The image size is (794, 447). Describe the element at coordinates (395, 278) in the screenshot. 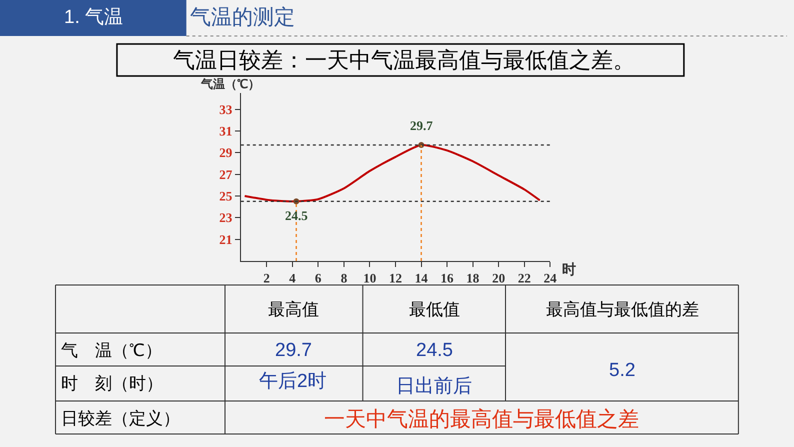

I see `x-tick-label: 12` at that location.